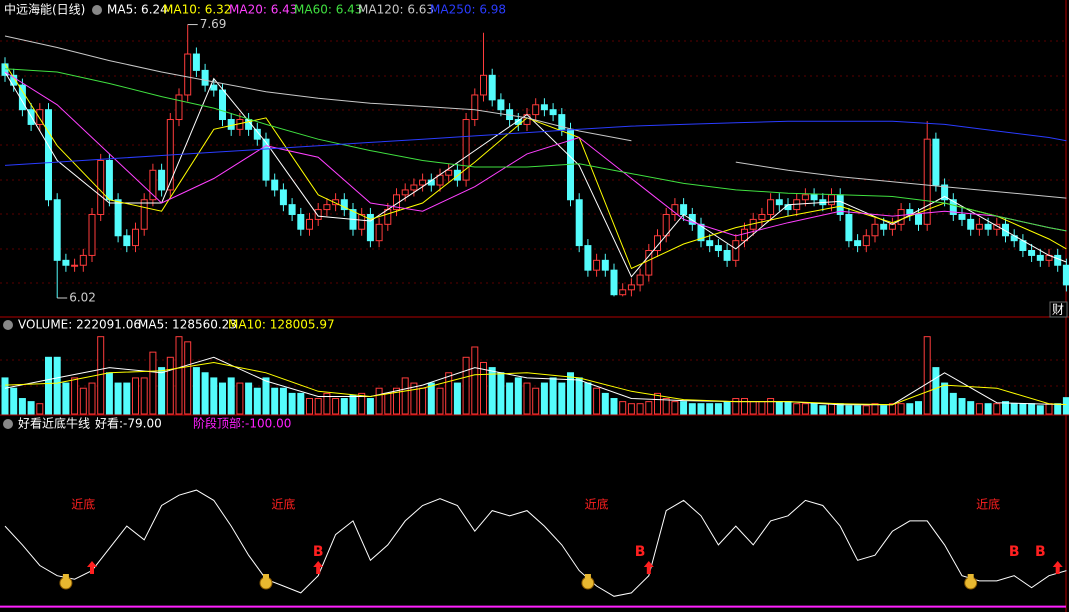 This screenshot has height=612, width=1069. I want to click on button, so click(1058, 309).